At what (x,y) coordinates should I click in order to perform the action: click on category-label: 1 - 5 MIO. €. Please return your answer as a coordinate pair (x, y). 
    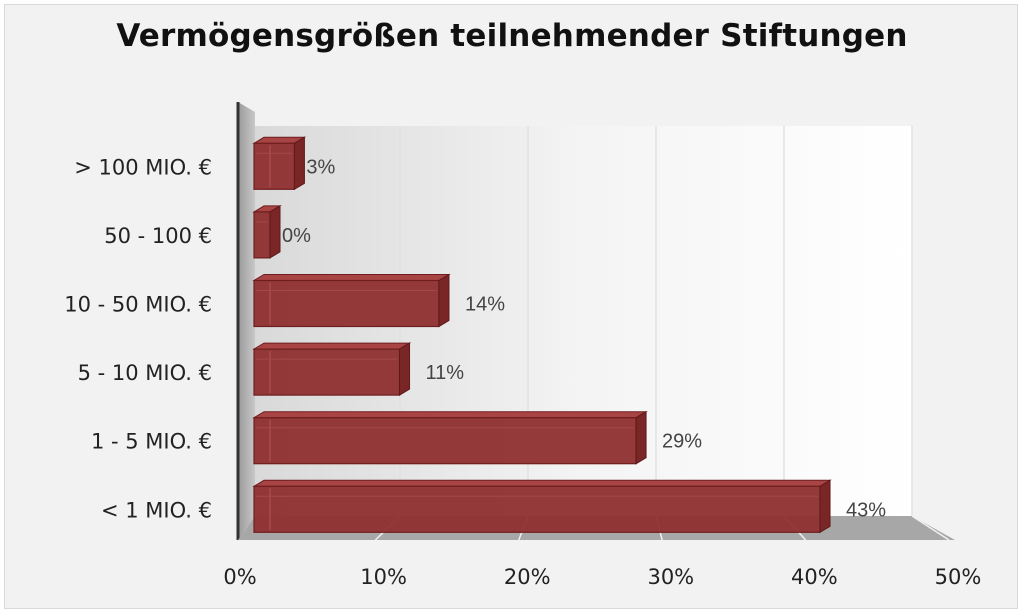
    Looking at the image, I should click on (151, 442).